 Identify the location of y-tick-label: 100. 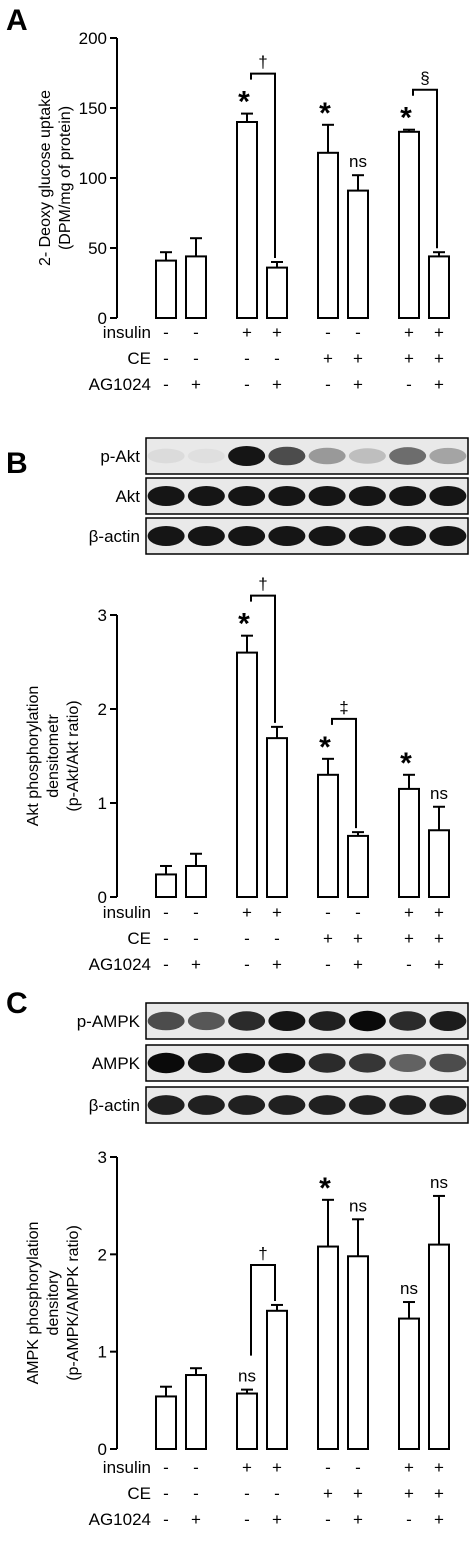
(93, 178).